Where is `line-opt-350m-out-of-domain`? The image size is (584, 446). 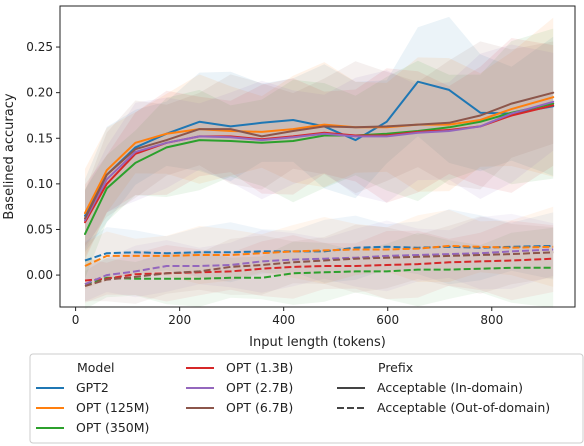 line-opt-350m-out-of-domain is located at coordinates (319, 276).